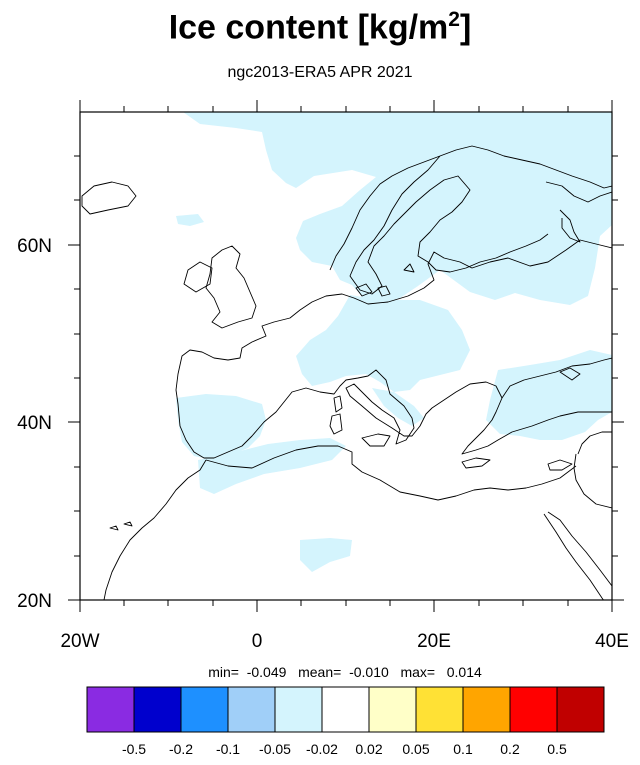 Image resolution: width=640 pixels, height=765 pixels. What do you see at coordinates (578, 212) in the screenshot?
I see `coastline-white-sea` at bounding box center [578, 212].